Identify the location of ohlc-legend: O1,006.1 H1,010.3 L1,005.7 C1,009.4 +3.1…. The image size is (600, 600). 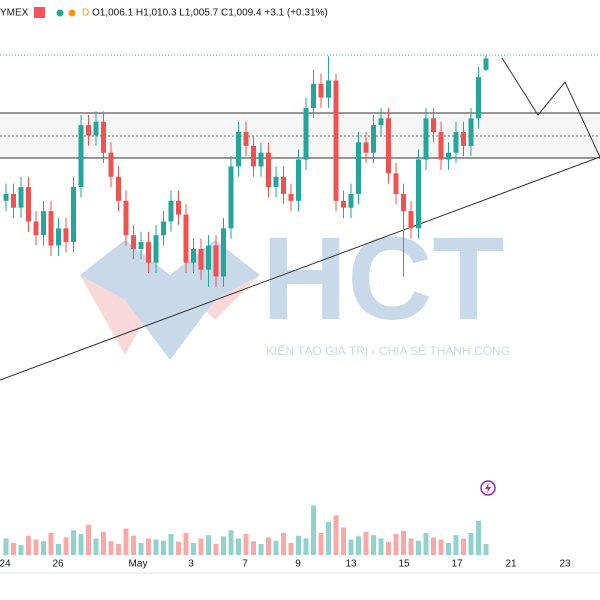
(210, 13).